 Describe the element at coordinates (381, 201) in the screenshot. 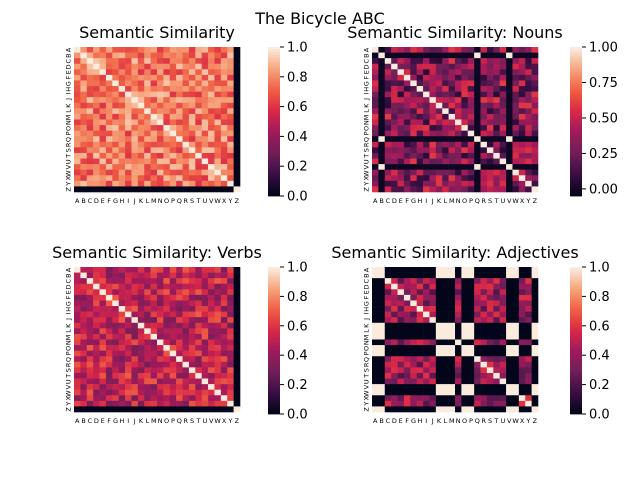

I see `x-tick-label: B` at that location.